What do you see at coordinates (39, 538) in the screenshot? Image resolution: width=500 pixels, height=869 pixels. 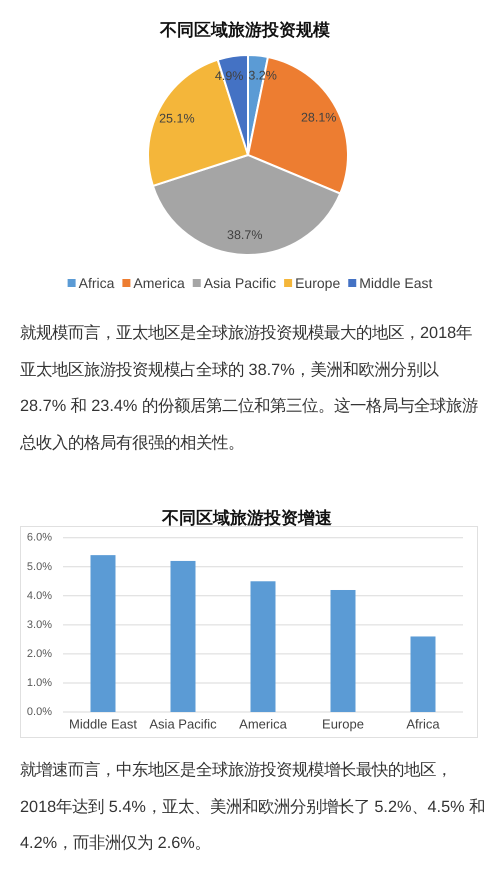 I see `y-tick-label: 6.0%` at bounding box center [39, 538].